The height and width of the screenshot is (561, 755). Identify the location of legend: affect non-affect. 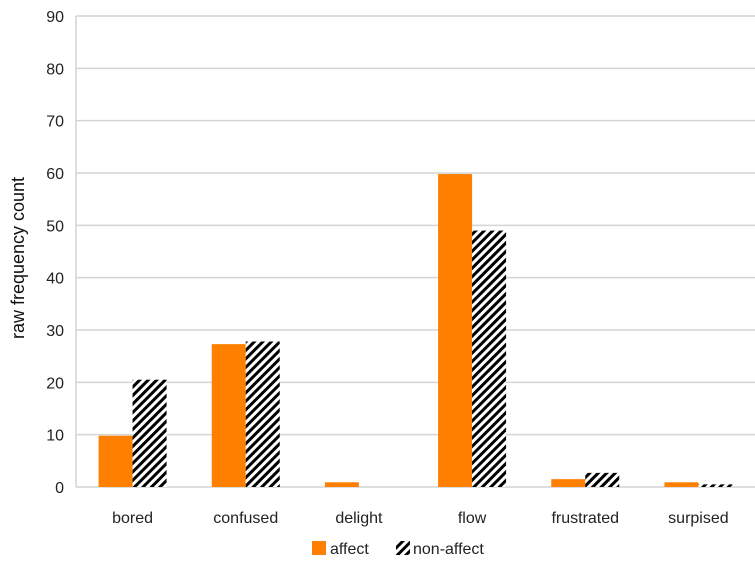
(398, 549).